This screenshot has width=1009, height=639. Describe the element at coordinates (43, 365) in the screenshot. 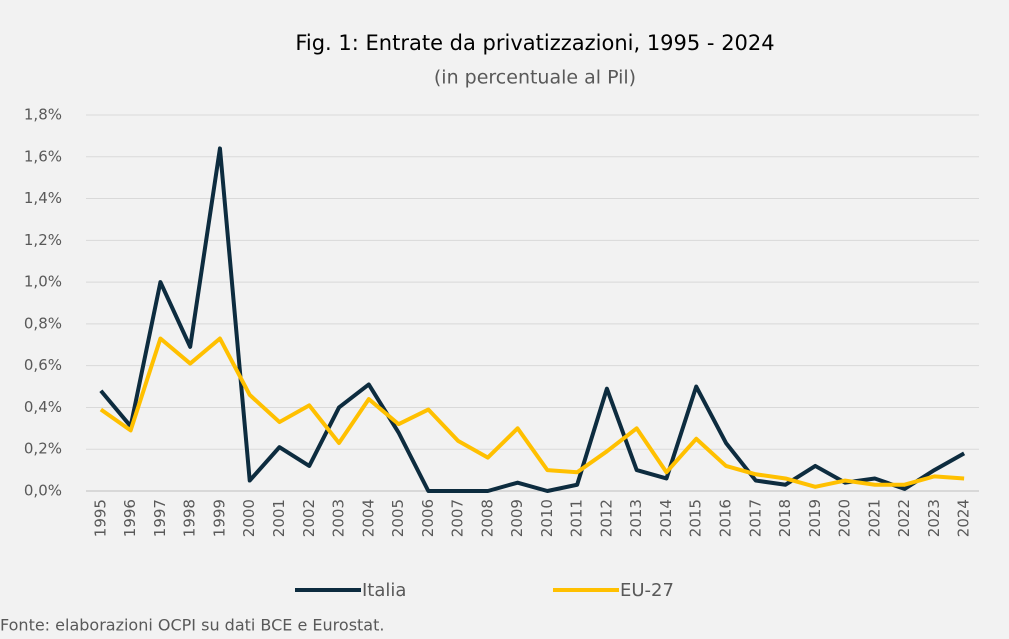

I see `y-tick-label: 0,6%` at that location.